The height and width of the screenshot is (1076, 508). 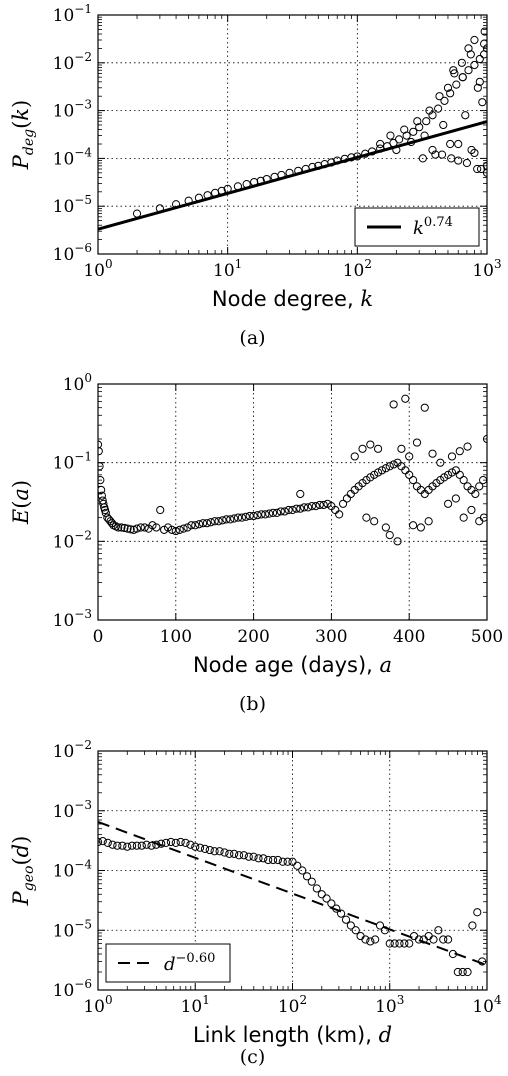 What do you see at coordinates (72, 205) in the screenshot?
I see `y-tick-label: 10⁻⁵` at bounding box center [72, 205].